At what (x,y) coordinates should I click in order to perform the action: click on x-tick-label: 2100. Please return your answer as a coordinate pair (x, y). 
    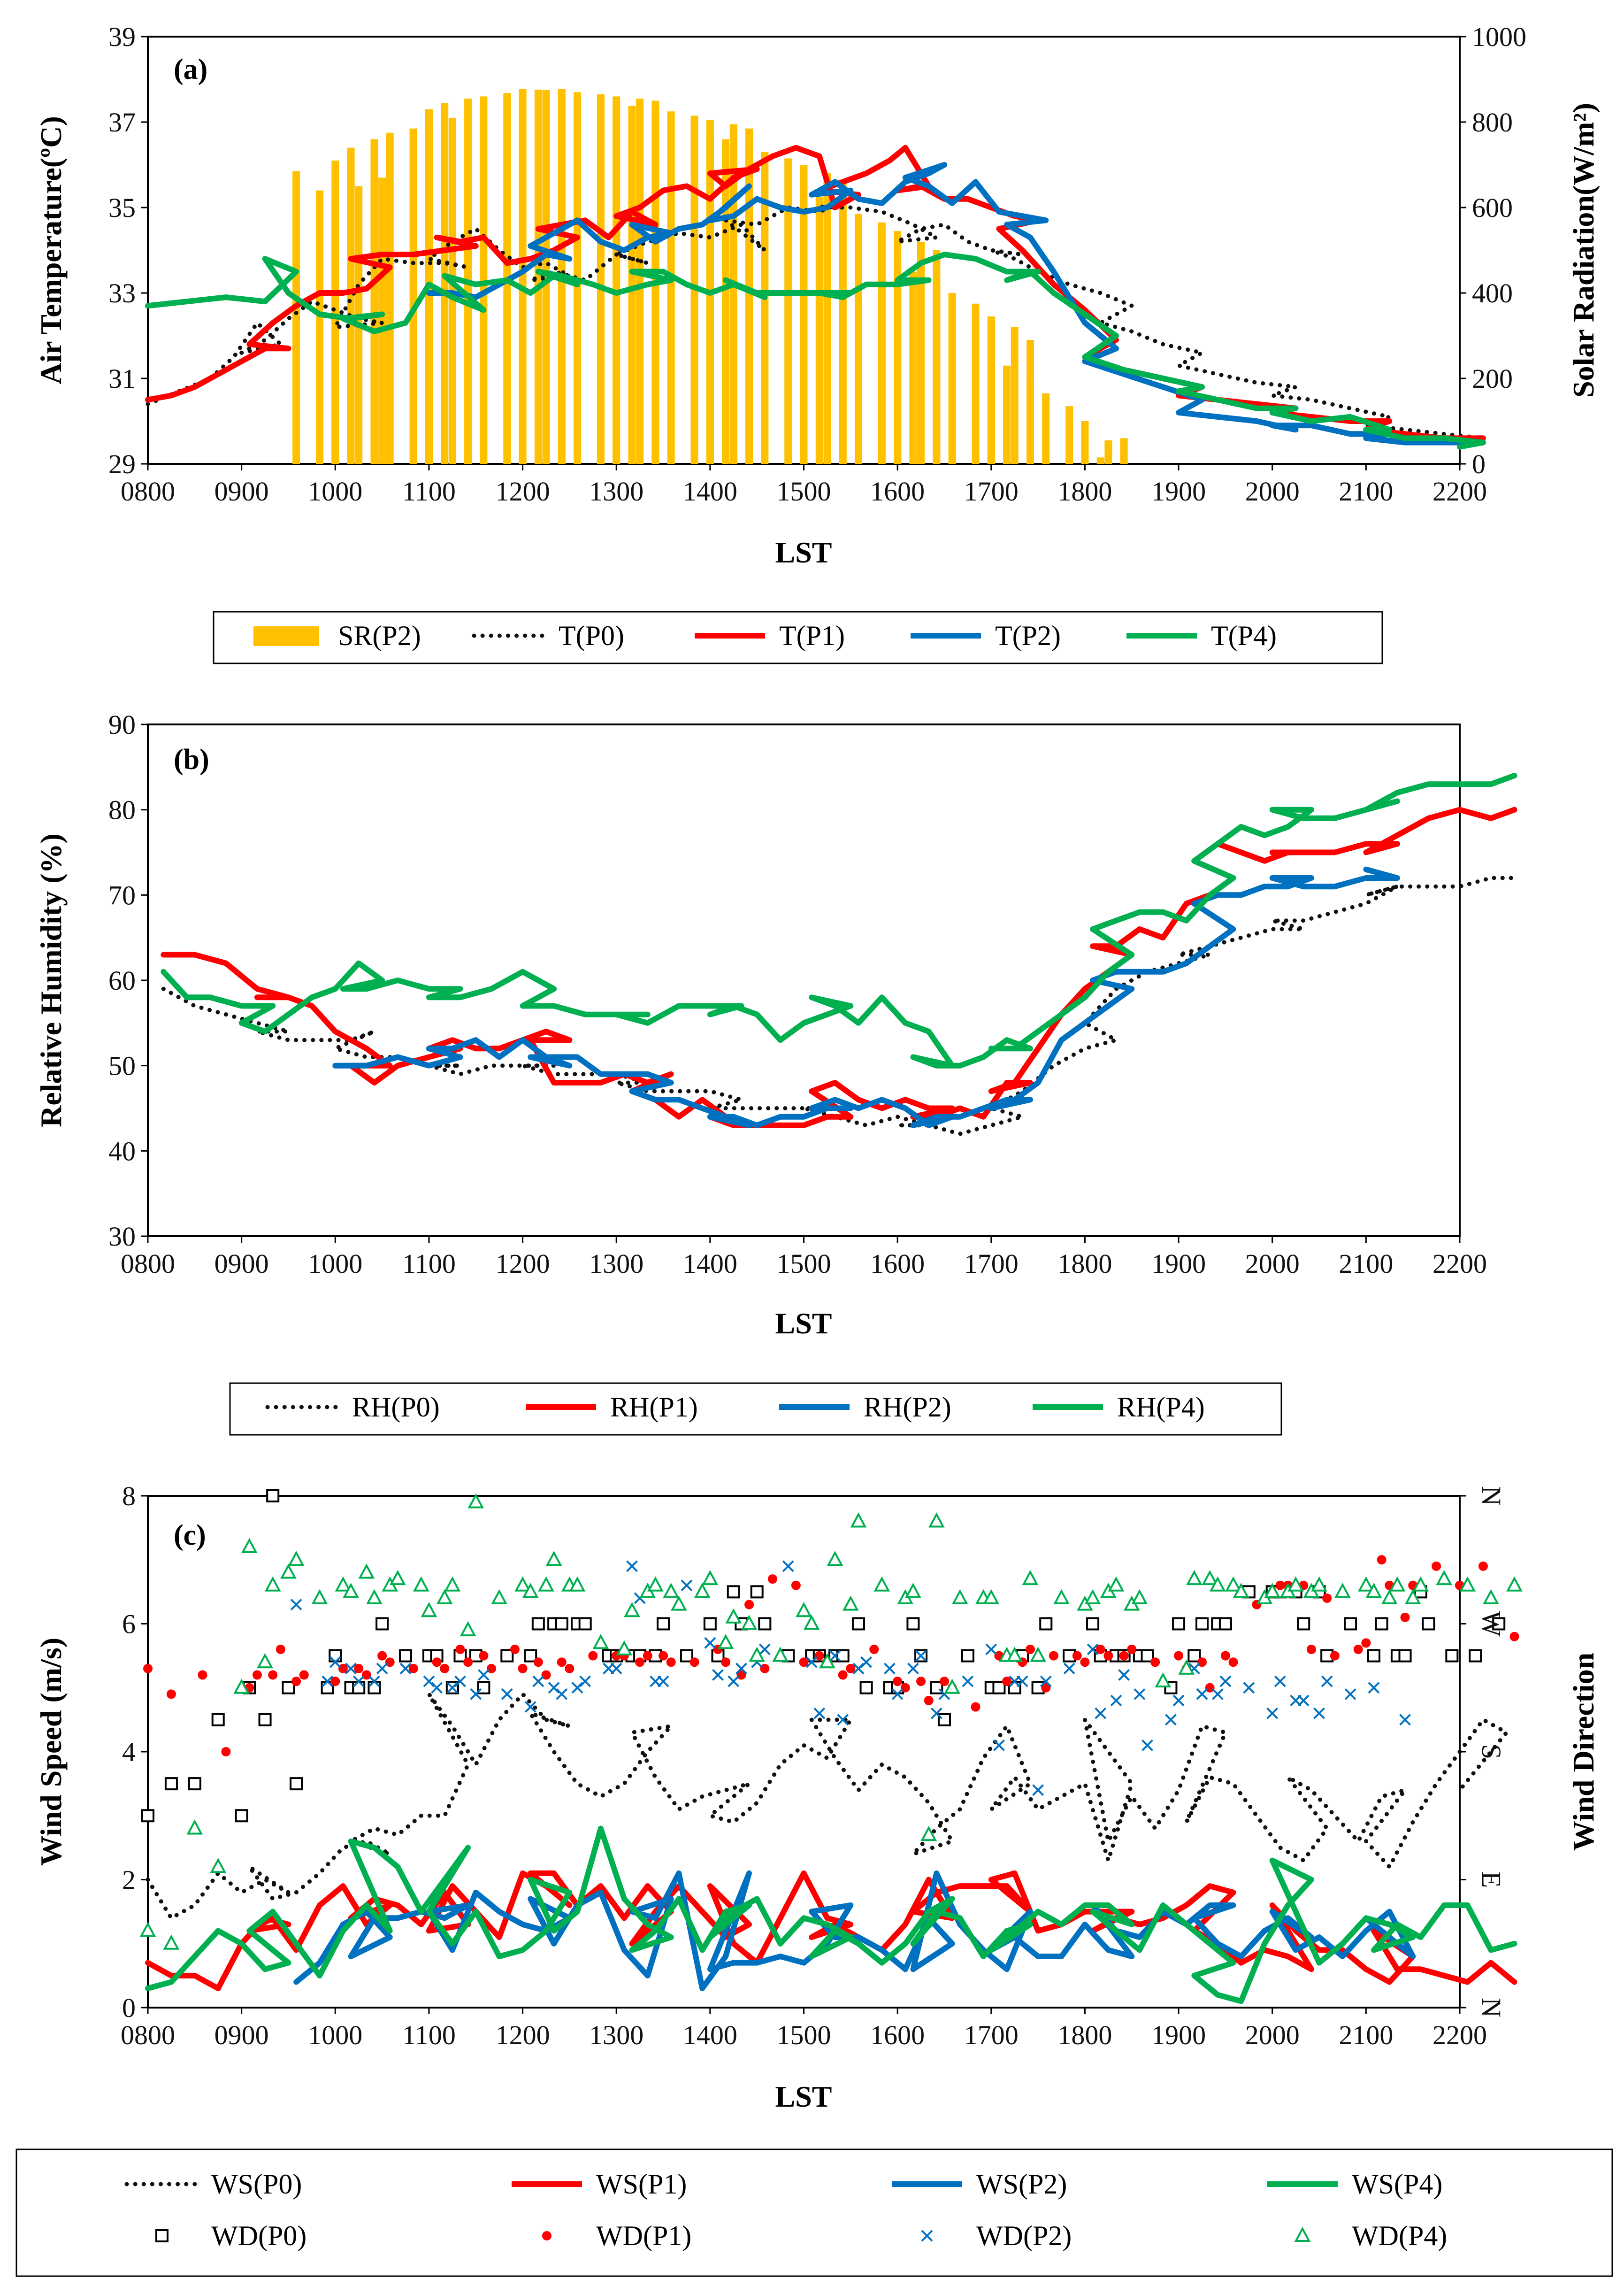
    Looking at the image, I should click on (1366, 1264).